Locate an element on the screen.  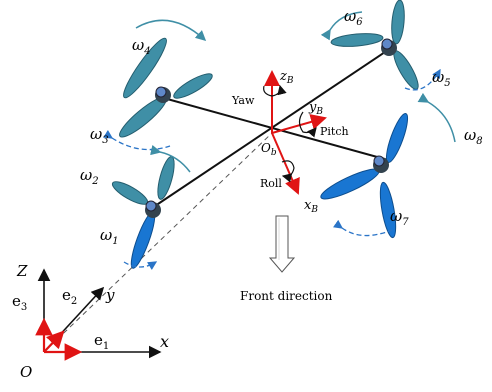
origin-label: O is located at coordinates (26, 372).